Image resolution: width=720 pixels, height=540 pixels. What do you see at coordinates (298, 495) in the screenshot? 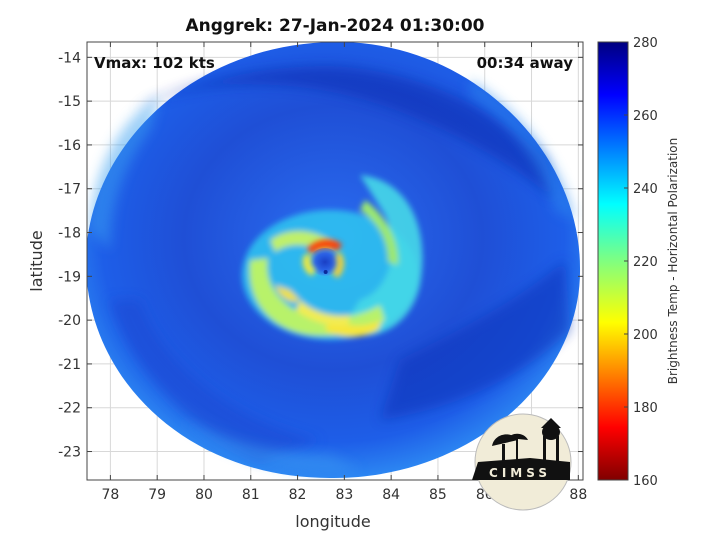
I see `x-tick-label: 82` at bounding box center [298, 495].